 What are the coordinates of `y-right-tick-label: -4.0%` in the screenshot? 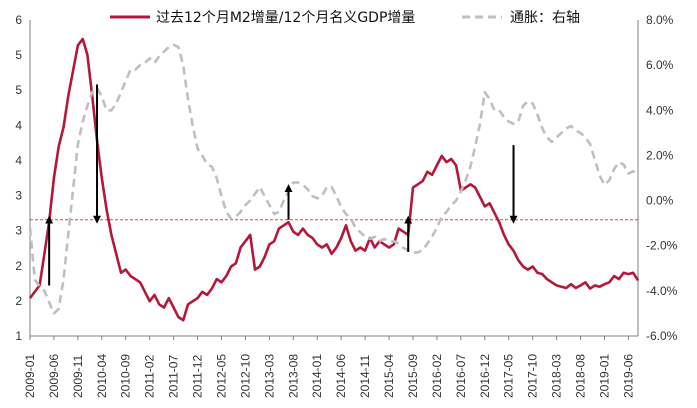 It's located at (662, 291).